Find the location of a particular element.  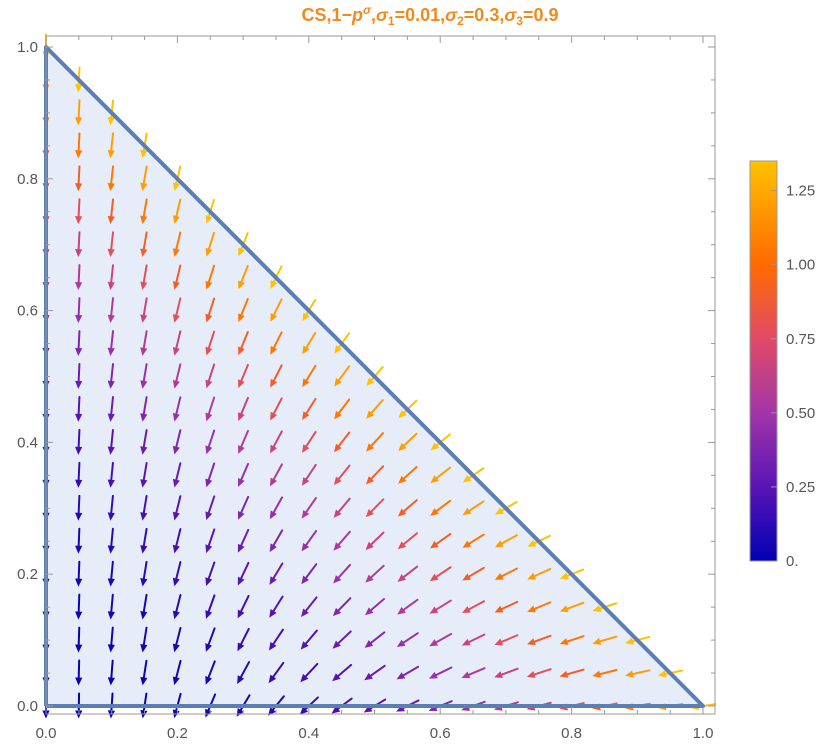

x-tick-label: 0.0 is located at coordinates (46, 733).